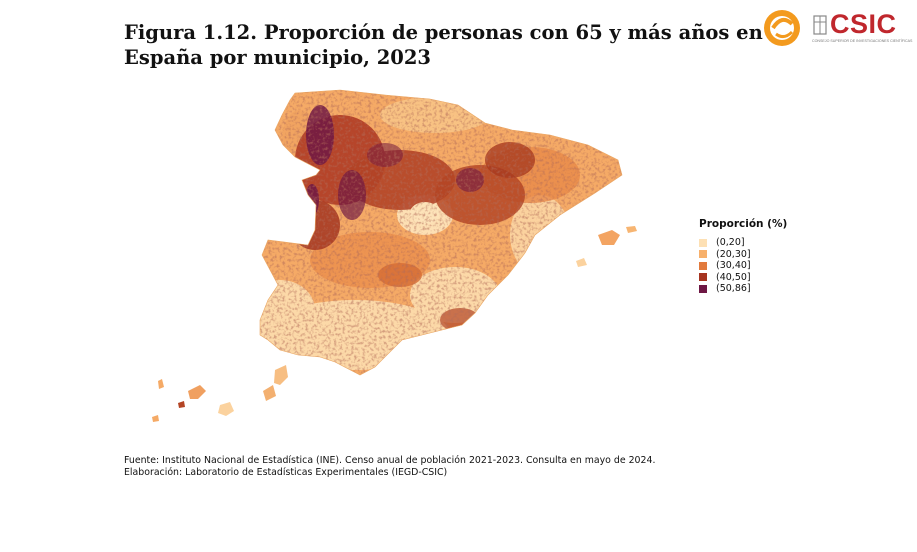 This screenshot has height=552, width=917. What do you see at coordinates (733, 277) in the screenshot?
I see `legend-label: (40,50]` at bounding box center [733, 277].